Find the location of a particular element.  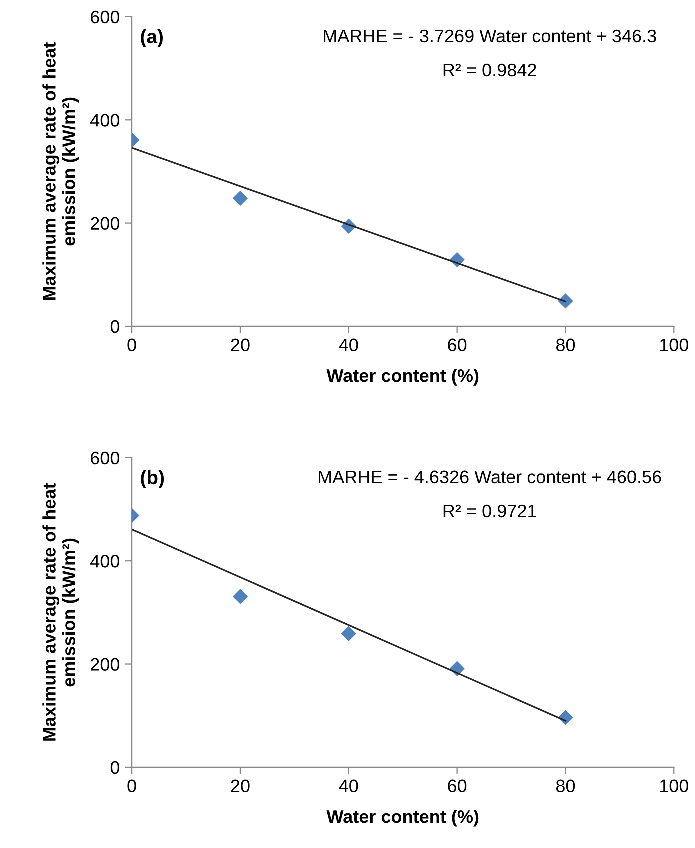

annotation: (b) is located at coordinates (152, 479).